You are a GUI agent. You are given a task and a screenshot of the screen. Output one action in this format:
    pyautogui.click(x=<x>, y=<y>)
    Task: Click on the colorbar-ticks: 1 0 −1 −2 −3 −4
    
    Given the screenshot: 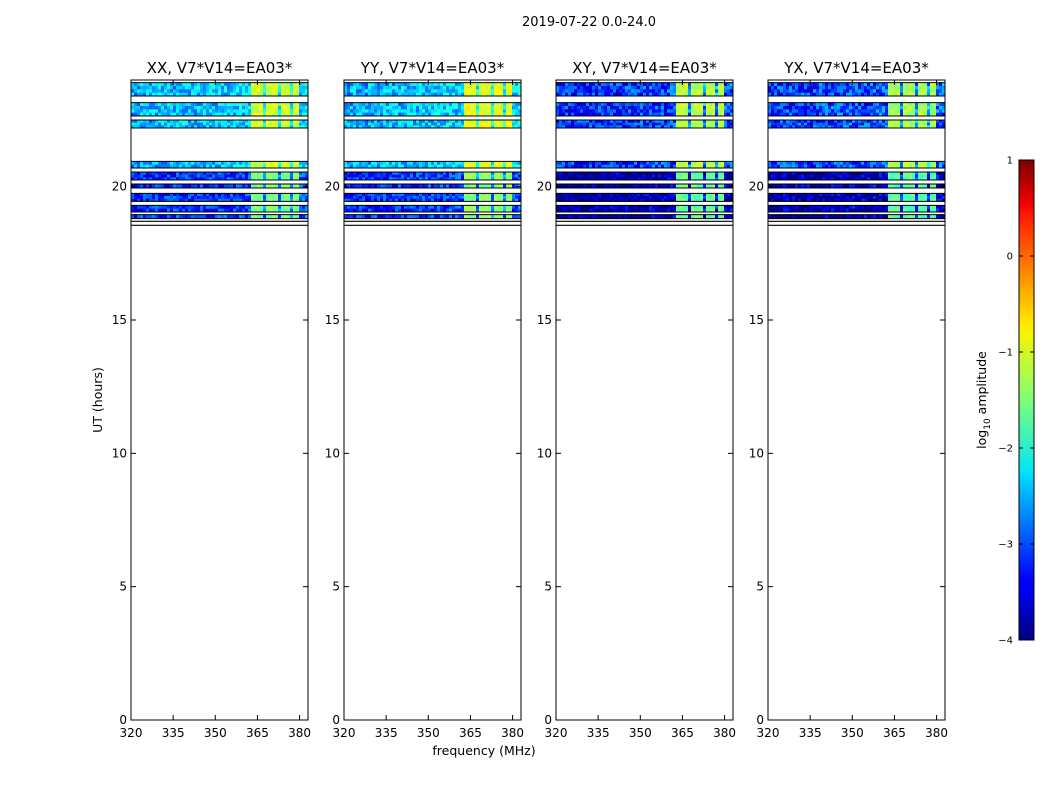 What is the action you would take?
    pyautogui.click(x=1016, y=401)
    